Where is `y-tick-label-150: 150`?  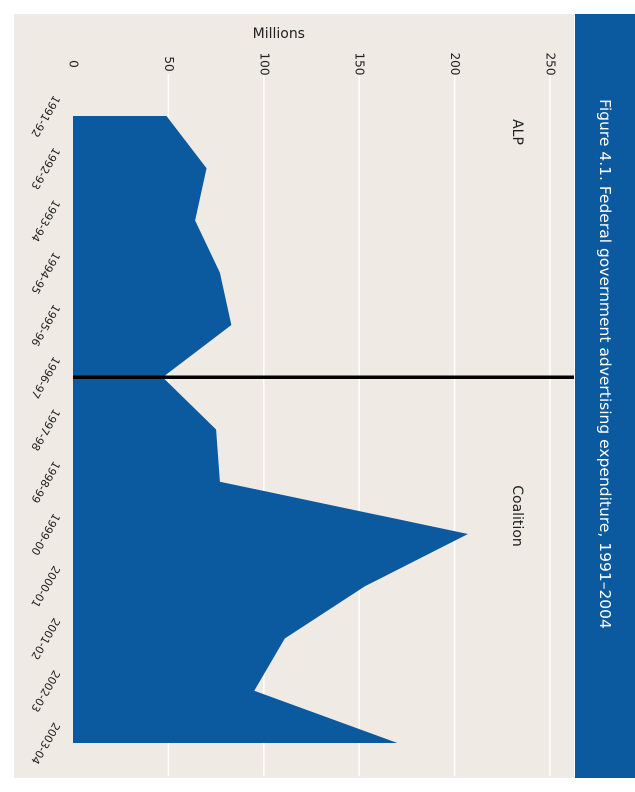 y-tick-label-150: 150 is located at coordinates (360, 64).